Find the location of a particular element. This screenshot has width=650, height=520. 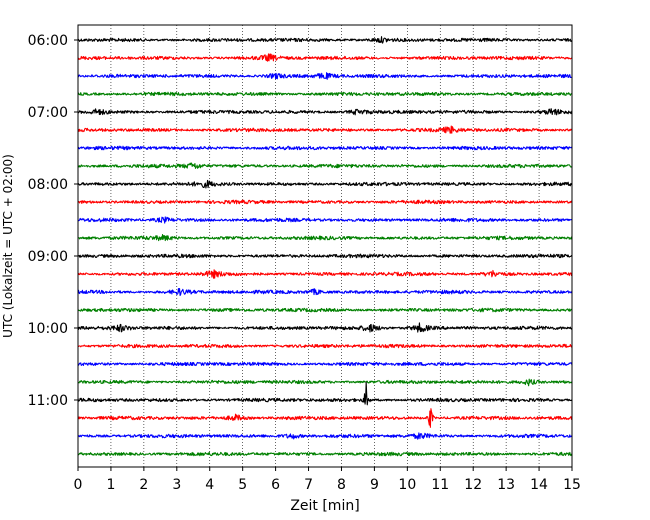

x-tick-label: 0 is located at coordinates (78, 485).